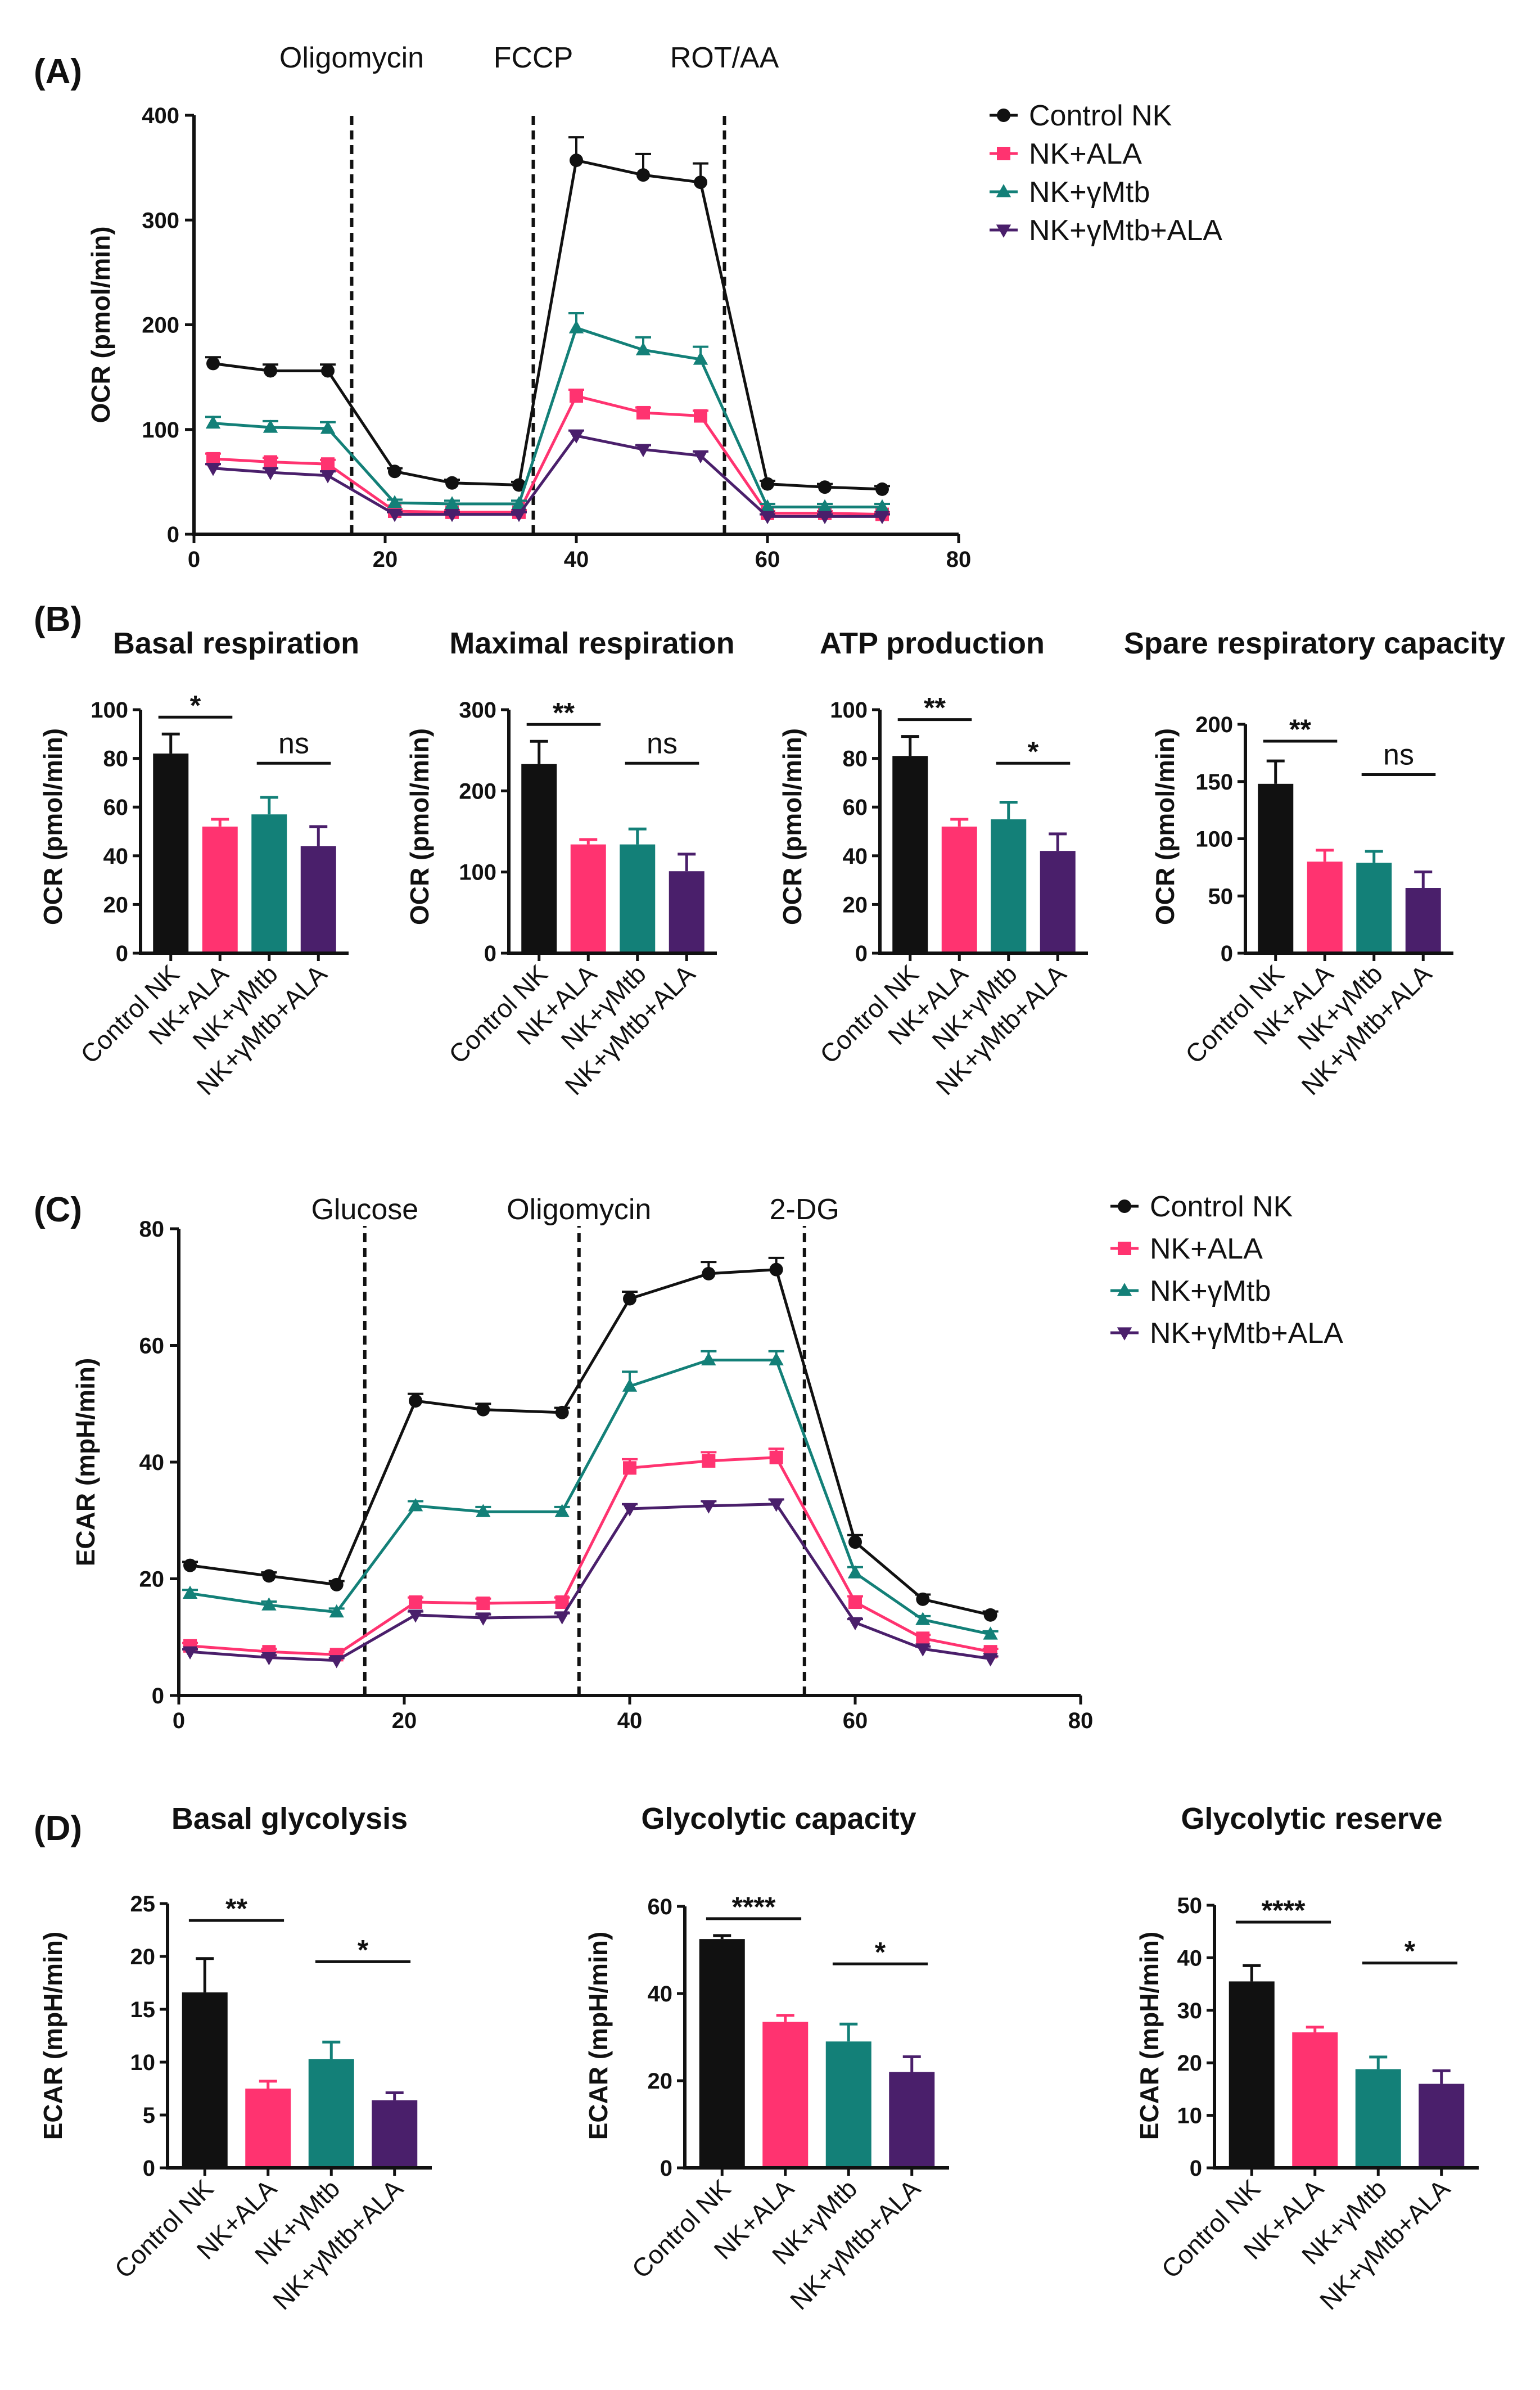 This screenshot has height=2390, width=1540. I want to click on x-tick-label: 40, so click(630, 1721).